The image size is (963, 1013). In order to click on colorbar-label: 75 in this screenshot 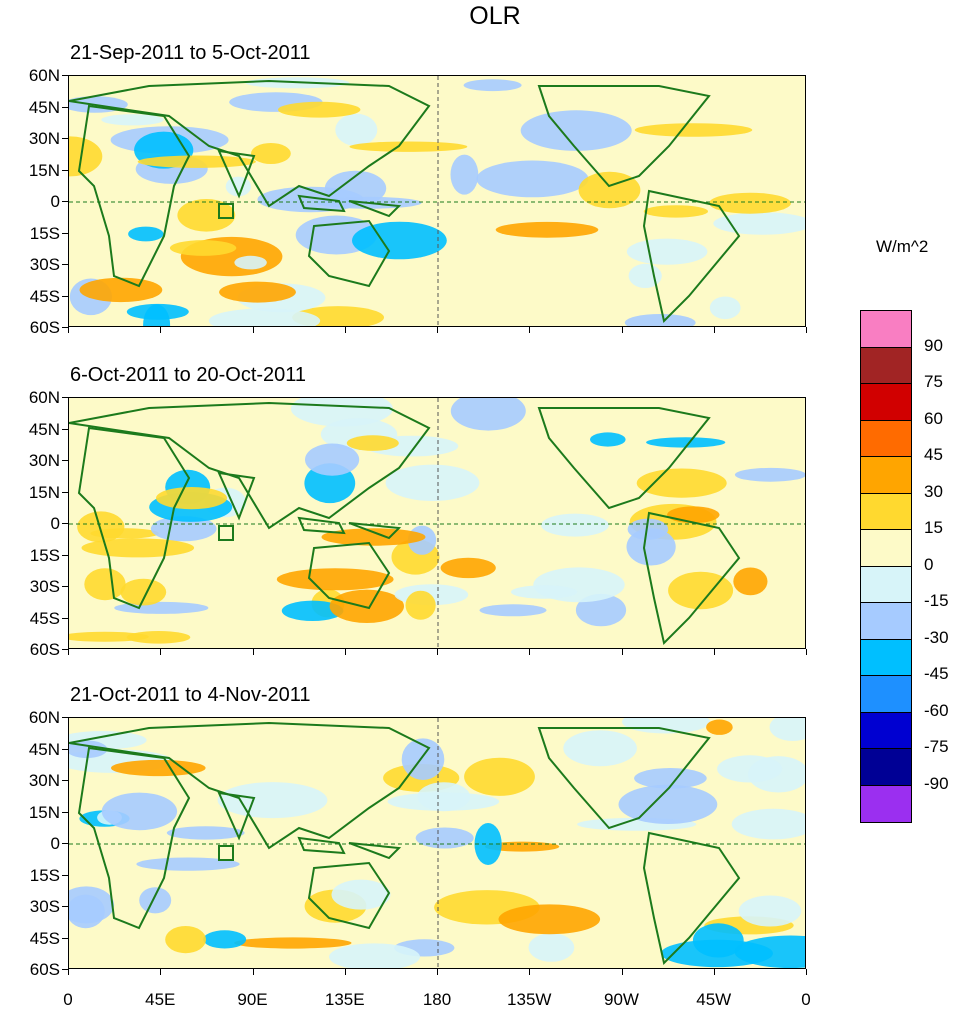, I will do `click(933, 381)`.